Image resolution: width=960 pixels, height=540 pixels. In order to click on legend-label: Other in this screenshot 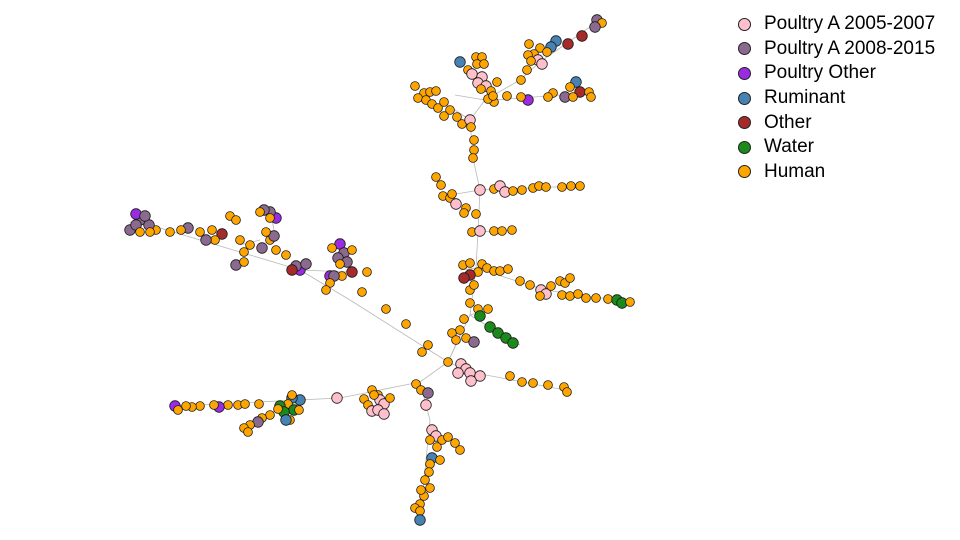, I will do `click(788, 122)`.